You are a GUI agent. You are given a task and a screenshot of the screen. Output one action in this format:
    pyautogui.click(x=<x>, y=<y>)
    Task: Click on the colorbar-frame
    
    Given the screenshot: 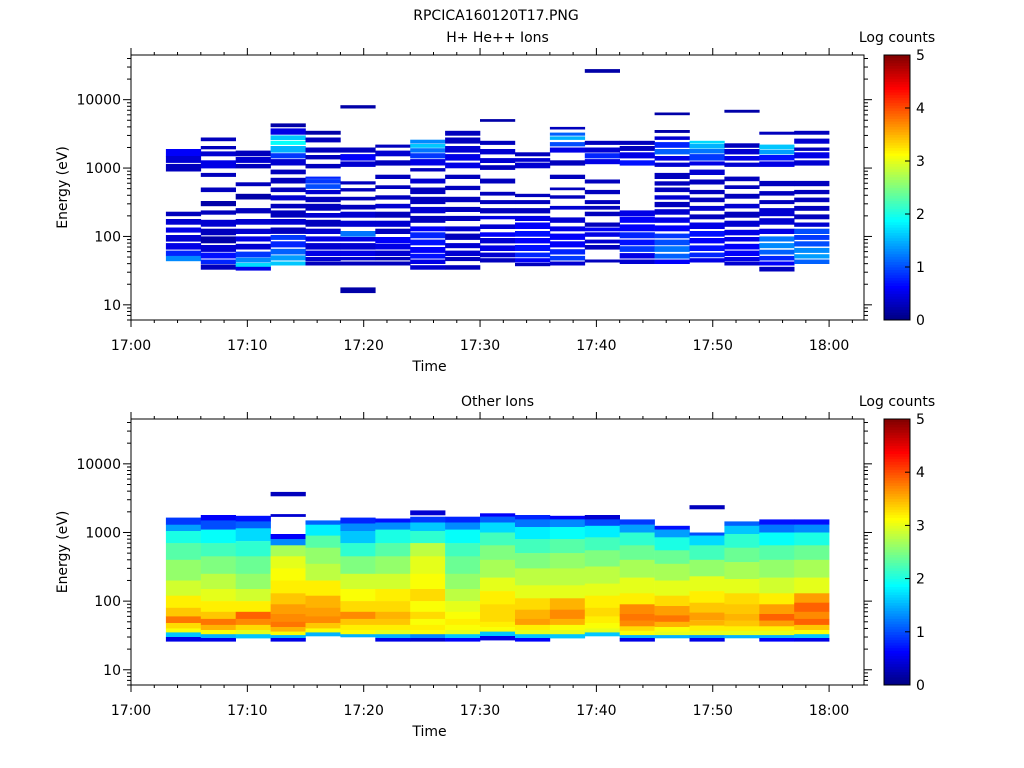 What is the action you would take?
    pyautogui.click(x=897, y=552)
    